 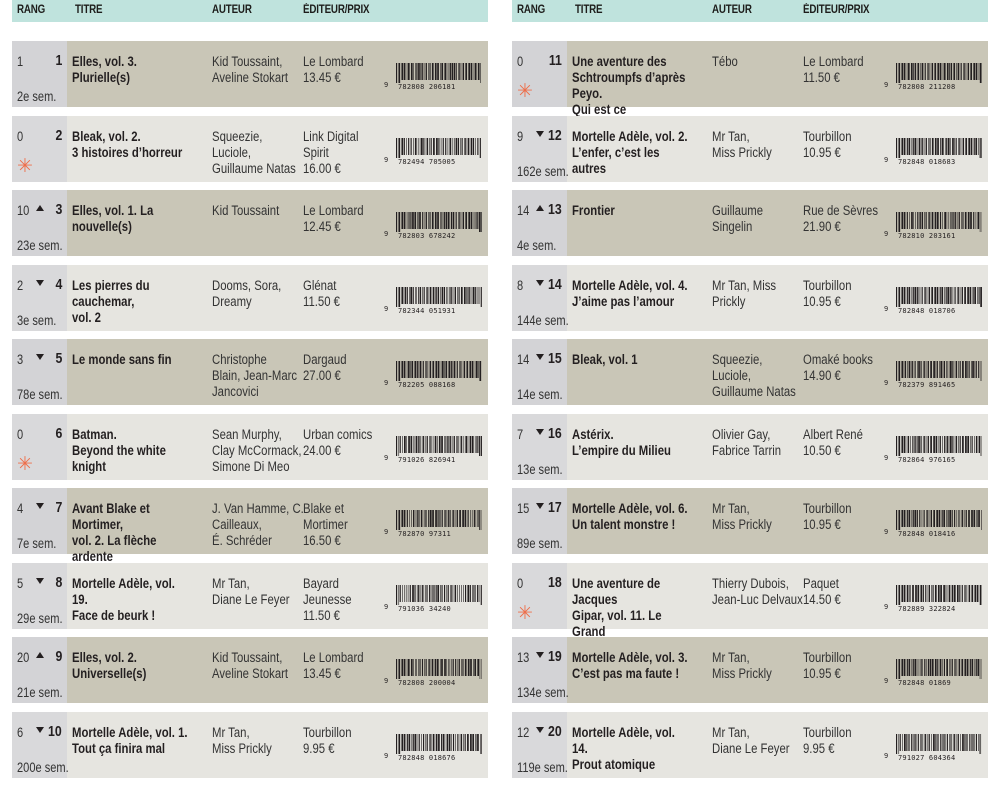 I want to click on current-rank: 4, so click(x=58, y=284).